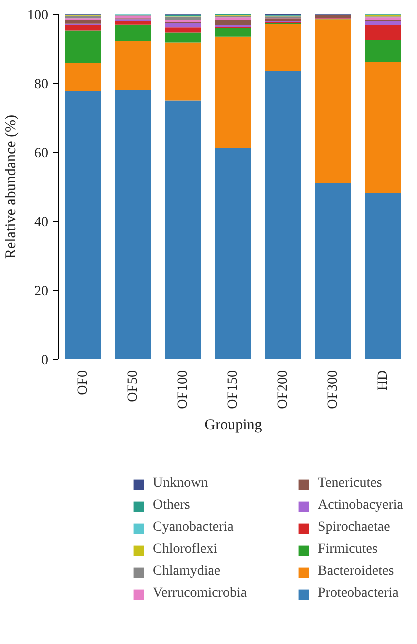 This screenshot has height=644, width=417. What do you see at coordinates (348, 550) in the screenshot?
I see `legend-label: Firmicutes` at bounding box center [348, 550].